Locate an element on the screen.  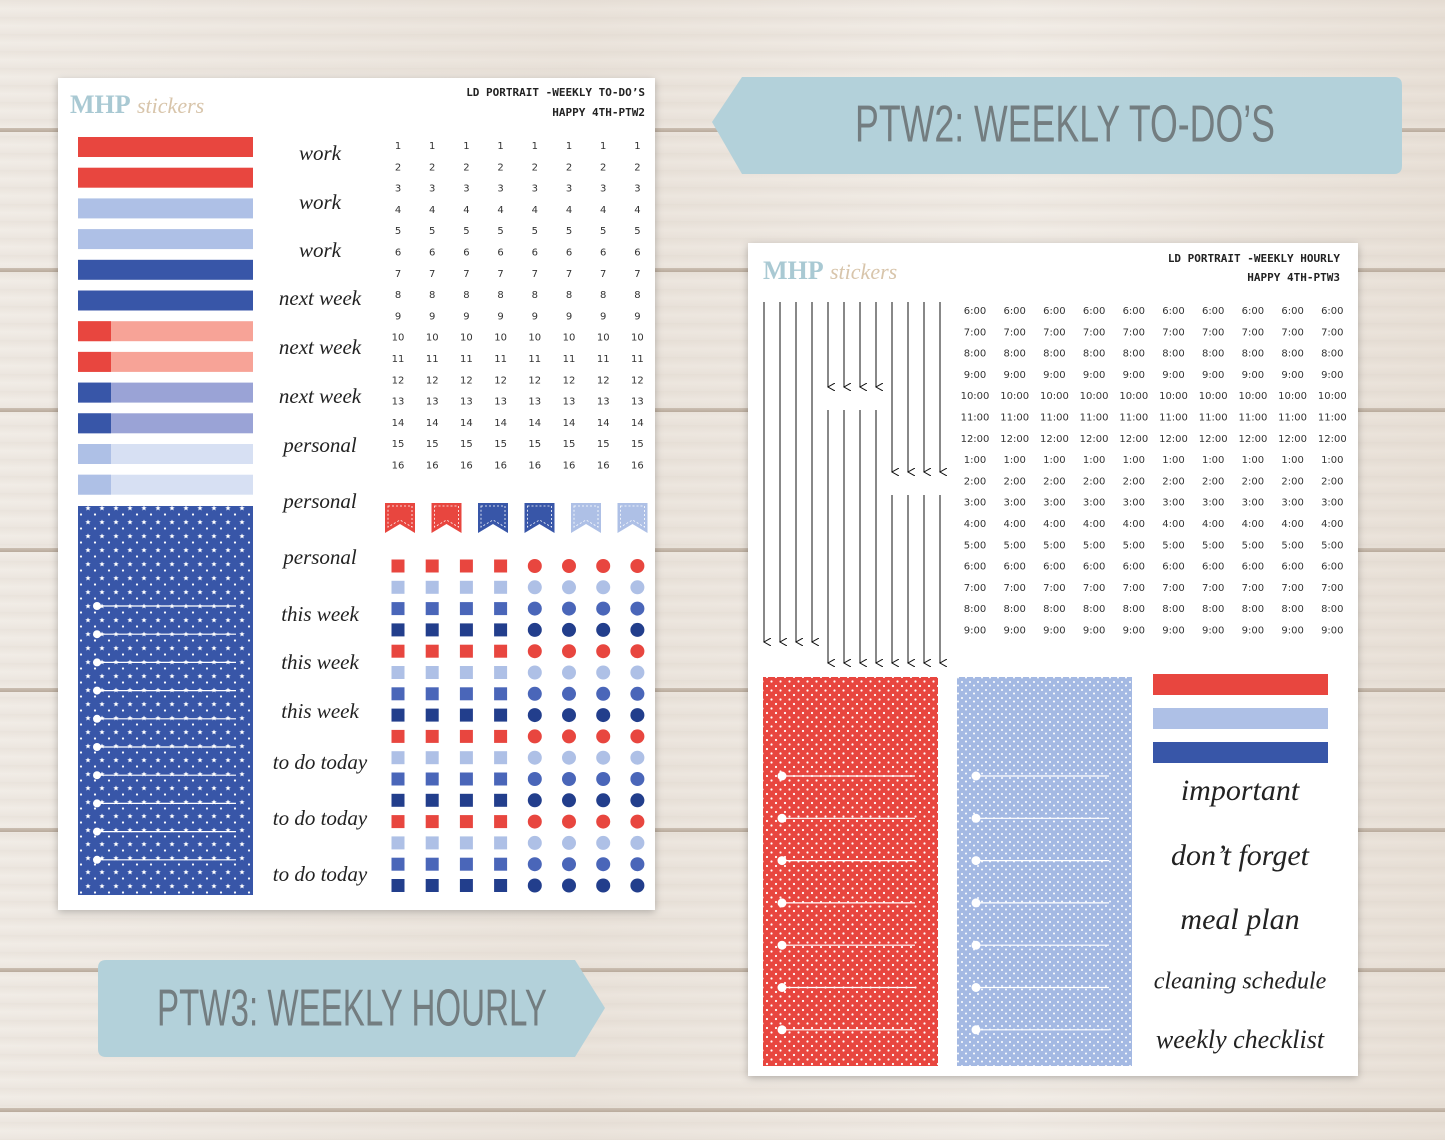
sheet-title: LD PORTRAIT -WEEKLY HOURLY is located at coordinates (1254, 258).